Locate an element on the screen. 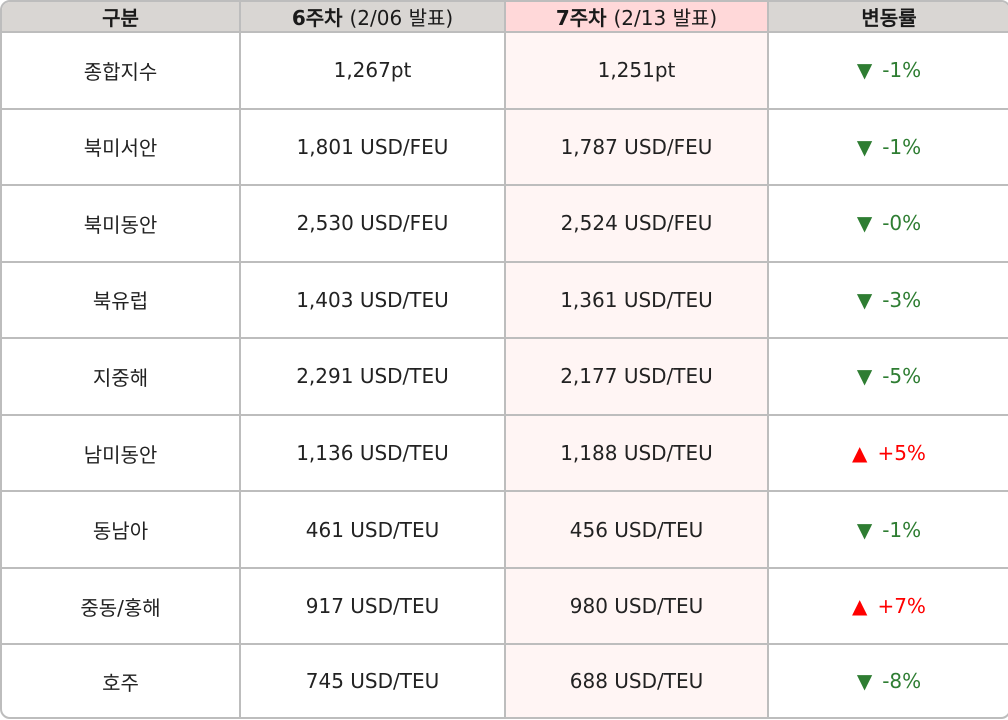  week6-value: 1,136 USD/TEU is located at coordinates (373, 454).